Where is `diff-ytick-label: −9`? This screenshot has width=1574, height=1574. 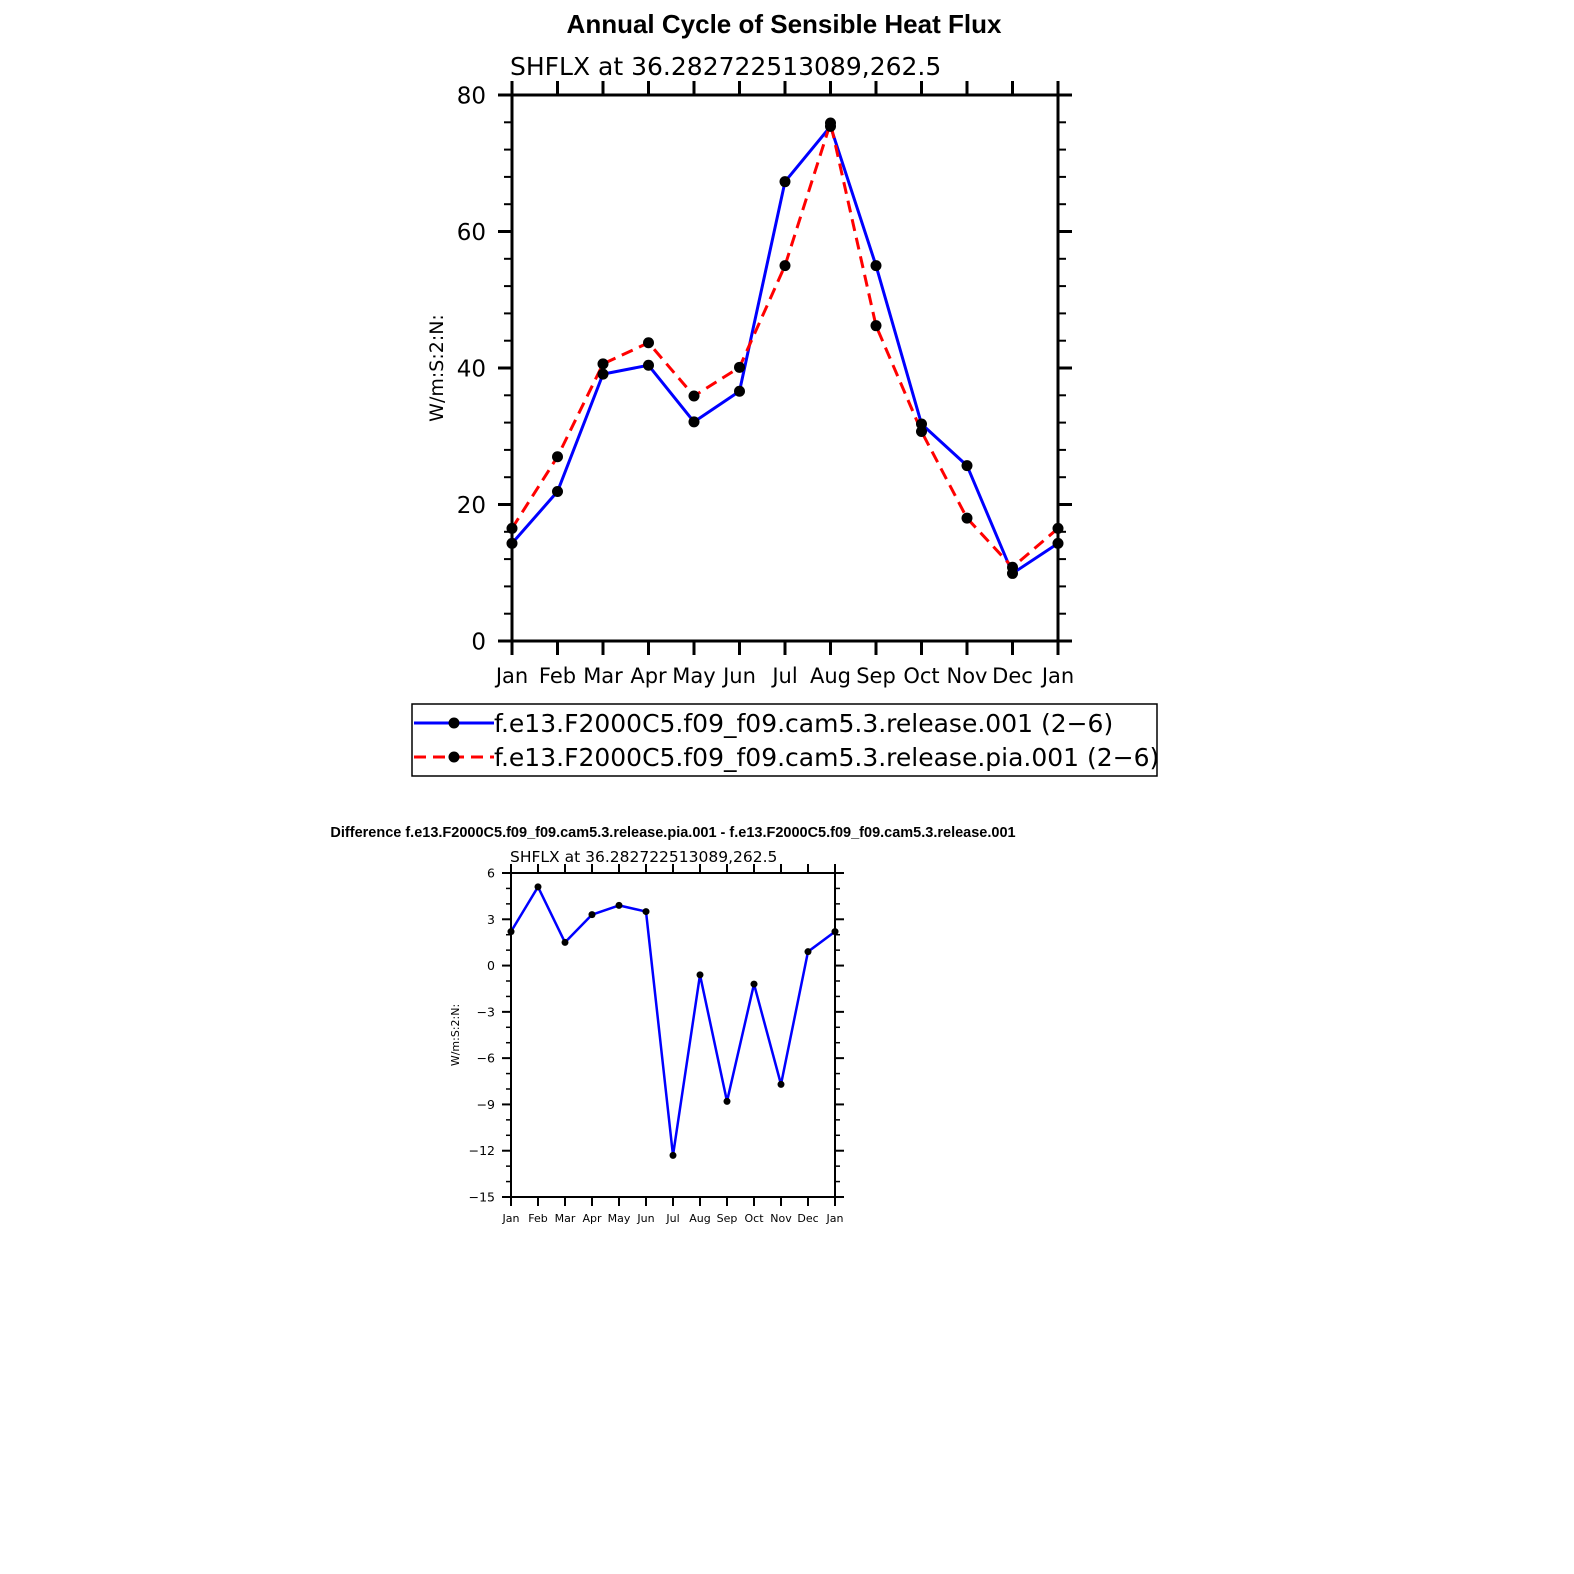
diff-ytick-label: −9 is located at coordinates (486, 1104).